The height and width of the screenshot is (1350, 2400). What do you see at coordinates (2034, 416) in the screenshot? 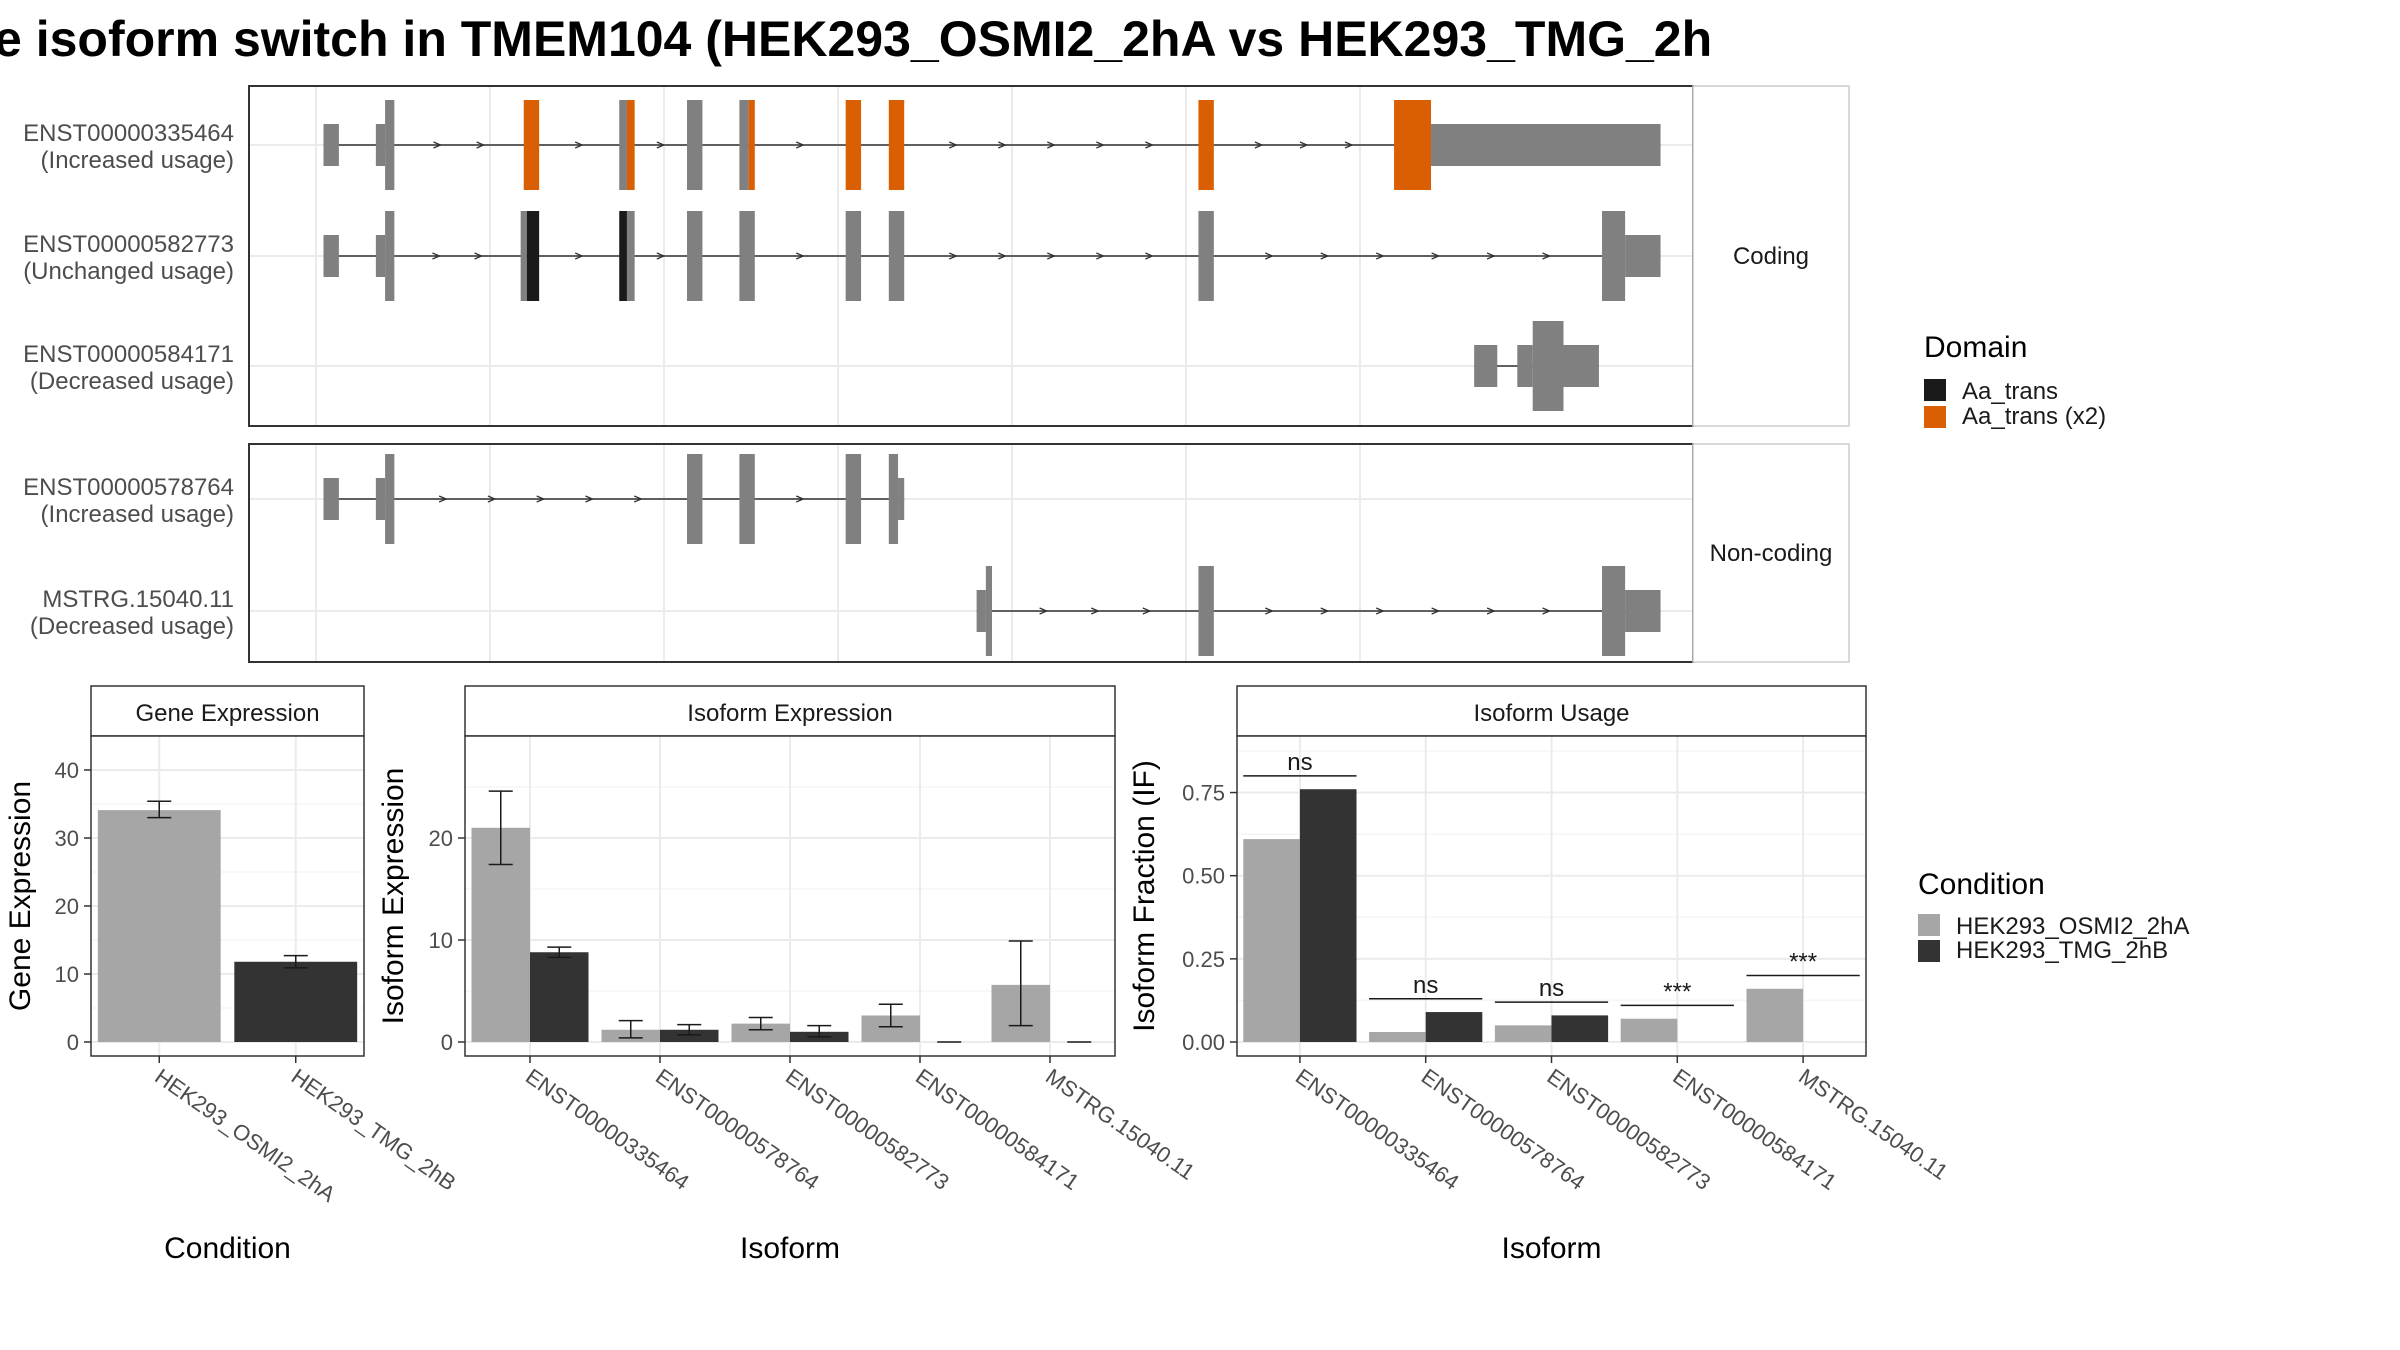
I see `domain-legend-label-aa-trans-x2: Aa_trans (x2)` at bounding box center [2034, 416].